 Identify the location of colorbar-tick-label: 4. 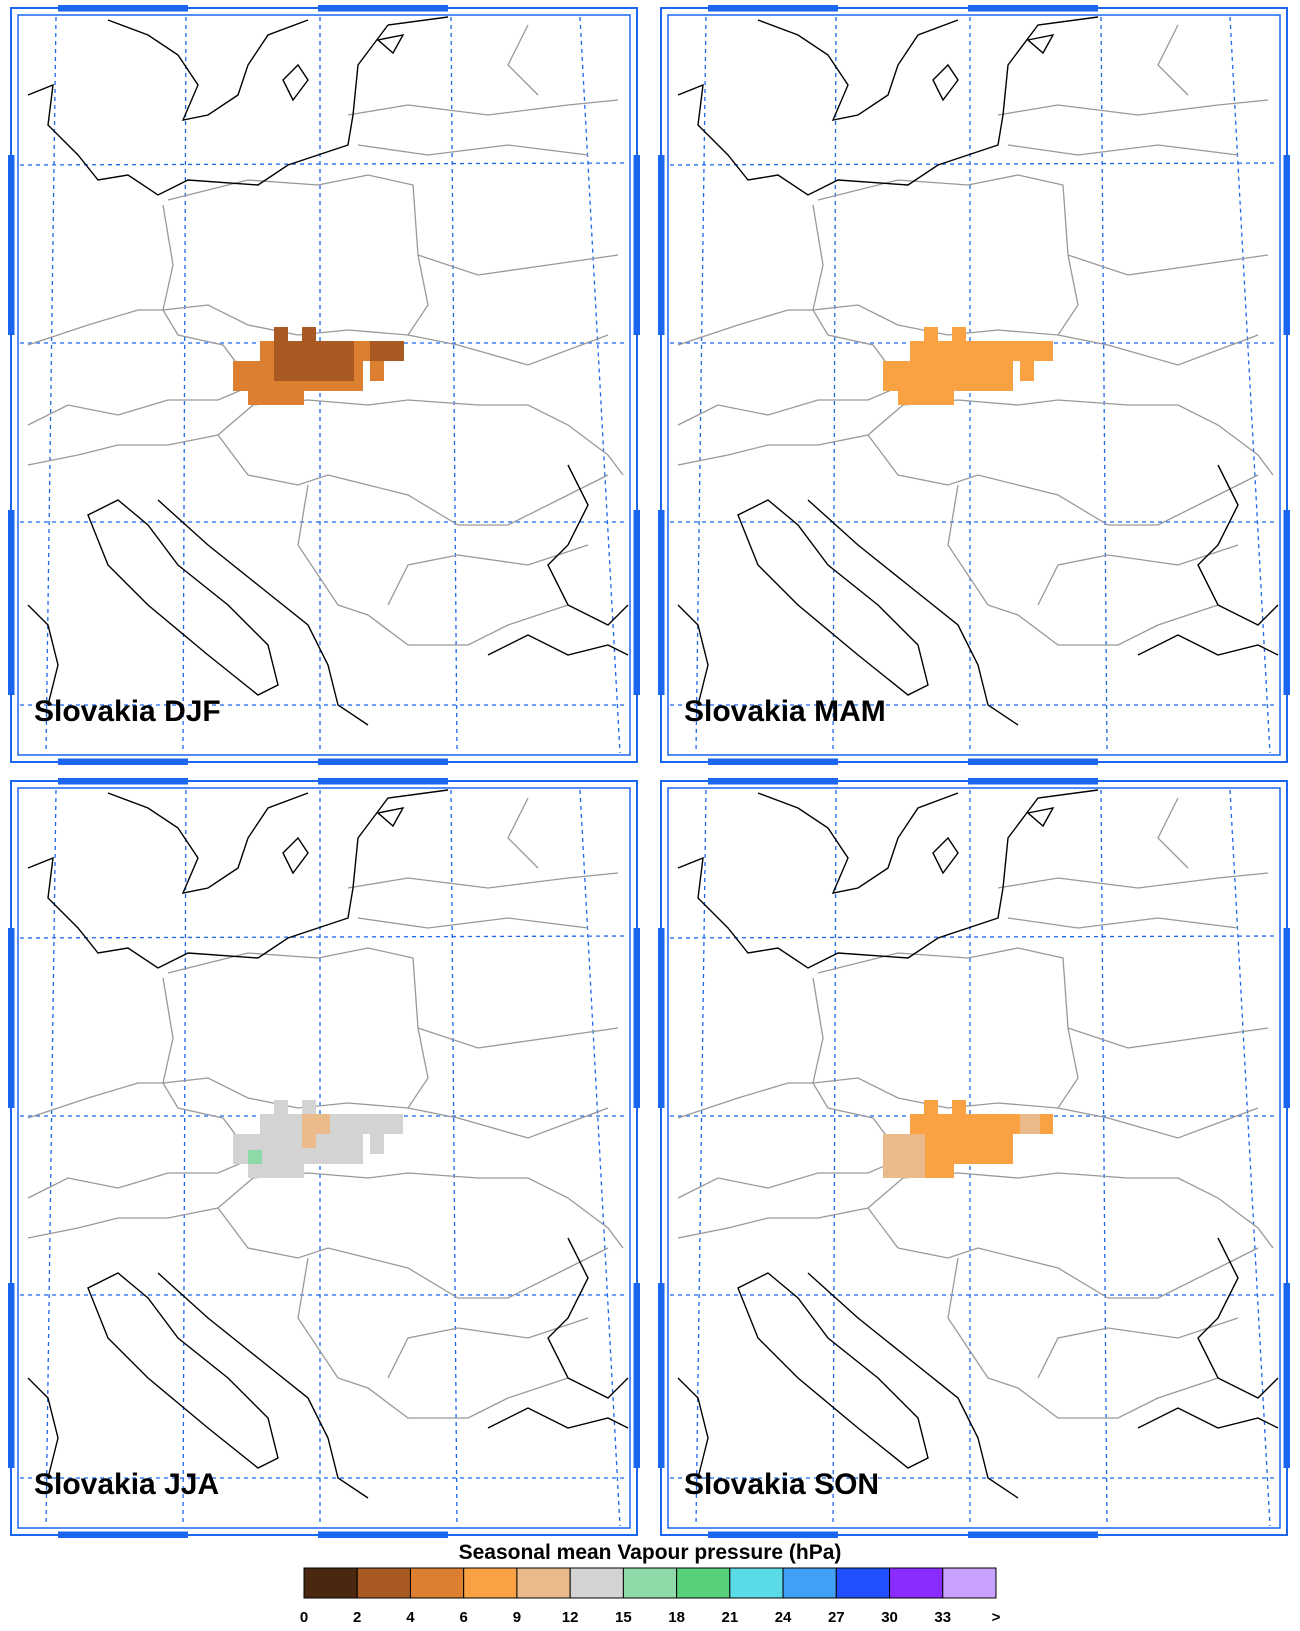
(410, 1617).